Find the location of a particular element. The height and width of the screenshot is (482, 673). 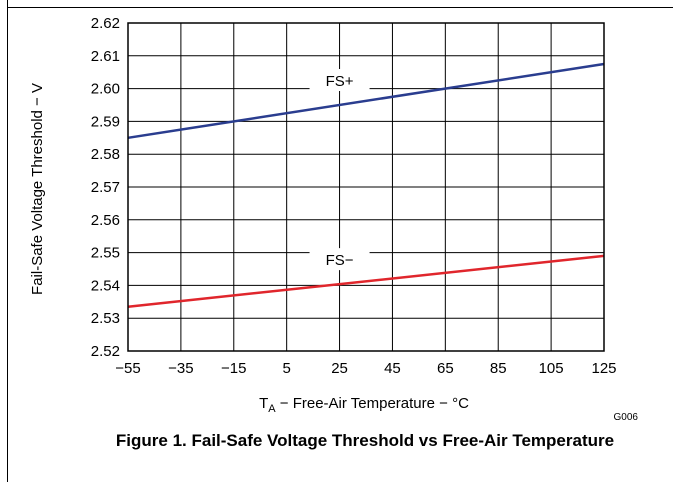

x-tick-label: 105 is located at coordinates (551, 368).